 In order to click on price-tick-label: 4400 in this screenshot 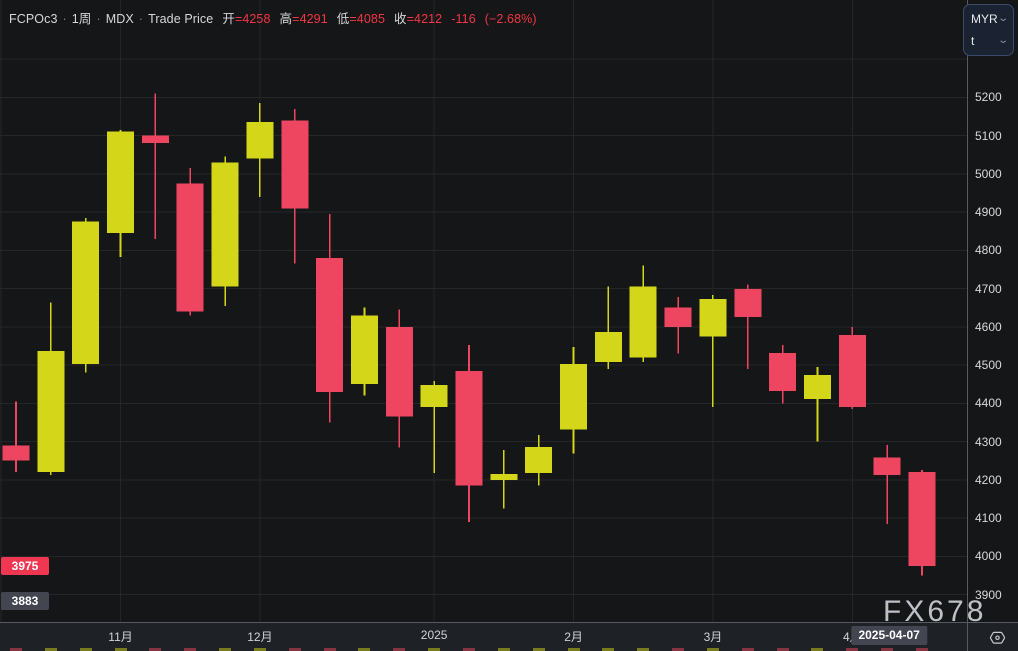, I will do `click(988, 403)`.